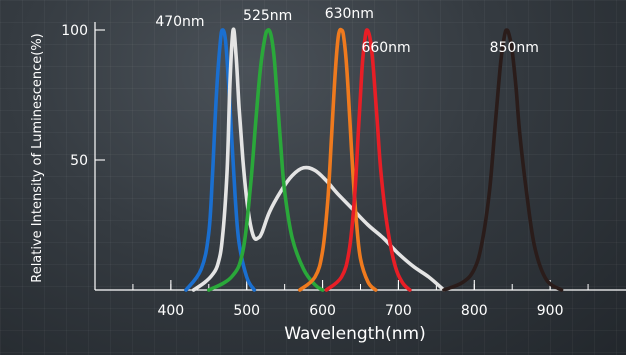 This screenshot has width=626, height=355. Describe the element at coordinates (398, 311) in the screenshot. I see `x-tick-label-700: 700` at that location.